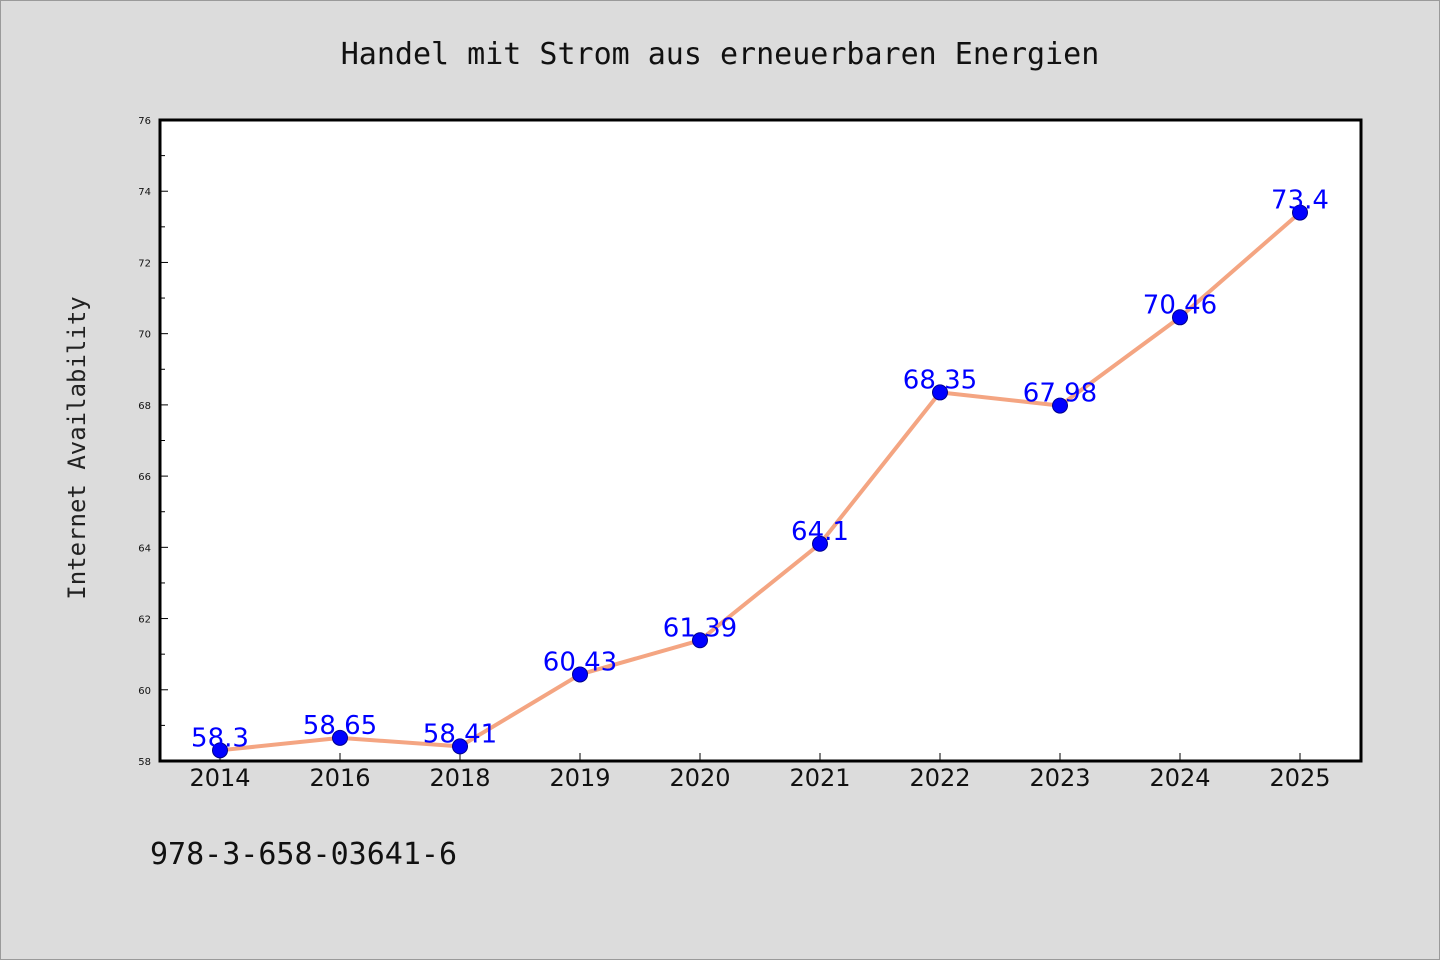  What do you see at coordinates (1179, 778) in the screenshot?
I see `x-tick-label: 2024` at bounding box center [1179, 778].